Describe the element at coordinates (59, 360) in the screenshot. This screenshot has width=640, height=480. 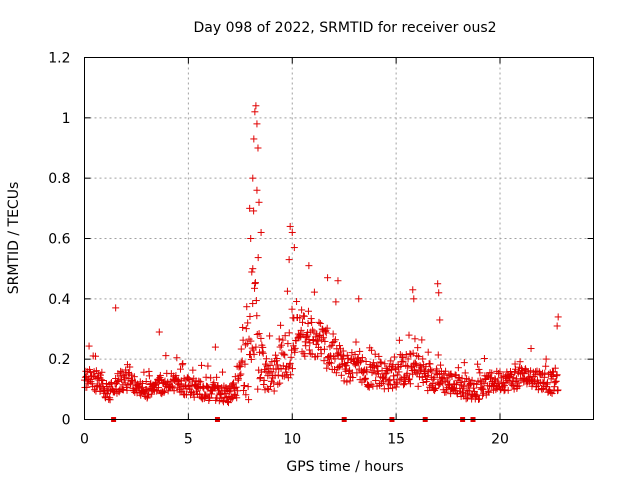
I see `y-tick-label: 0.2` at that location.